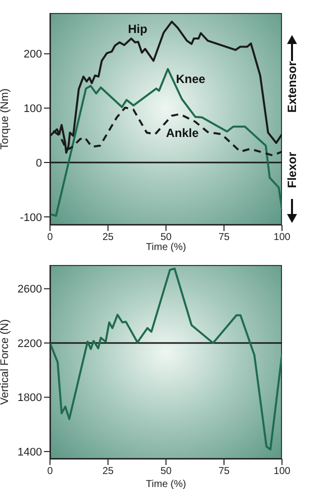 The width and height of the screenshot is (322, 489). Describe the element at coordinates (30, 398) in the screenshot. I see `y-tick-label: 1800` at that location.